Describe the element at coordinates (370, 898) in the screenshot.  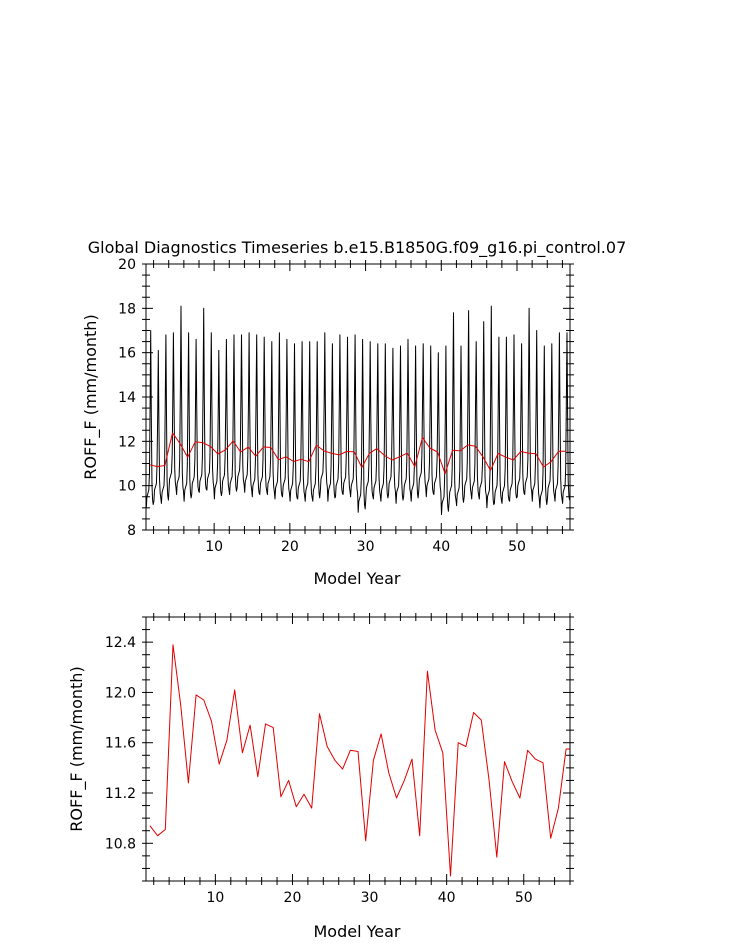
I see `bottom-x-tick-label: 30` at that location.